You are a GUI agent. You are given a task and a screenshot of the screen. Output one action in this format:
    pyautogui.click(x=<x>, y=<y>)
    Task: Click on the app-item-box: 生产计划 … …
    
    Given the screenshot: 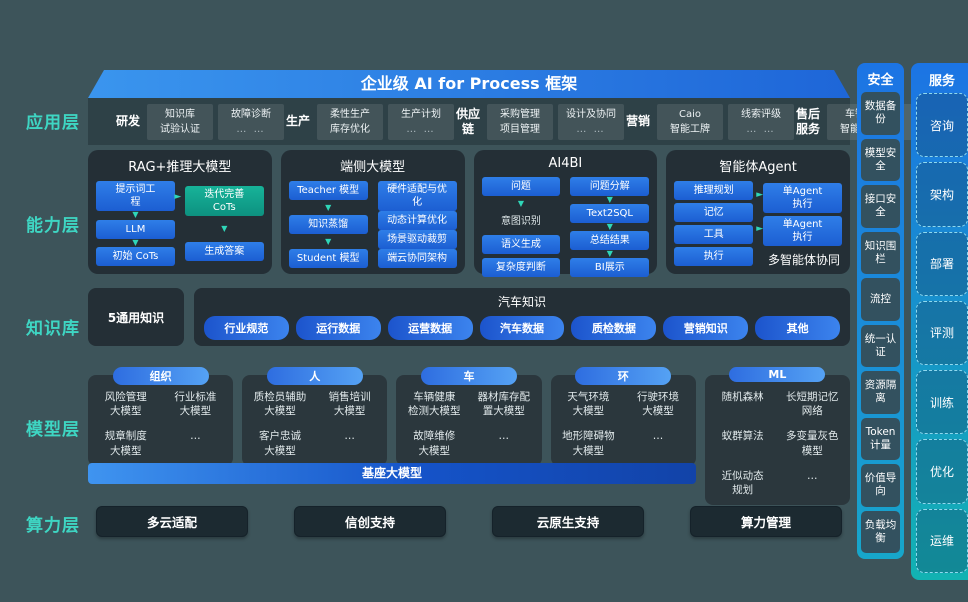 What is the action you would take?
    pyautogui.click(x=421, y=121)
    